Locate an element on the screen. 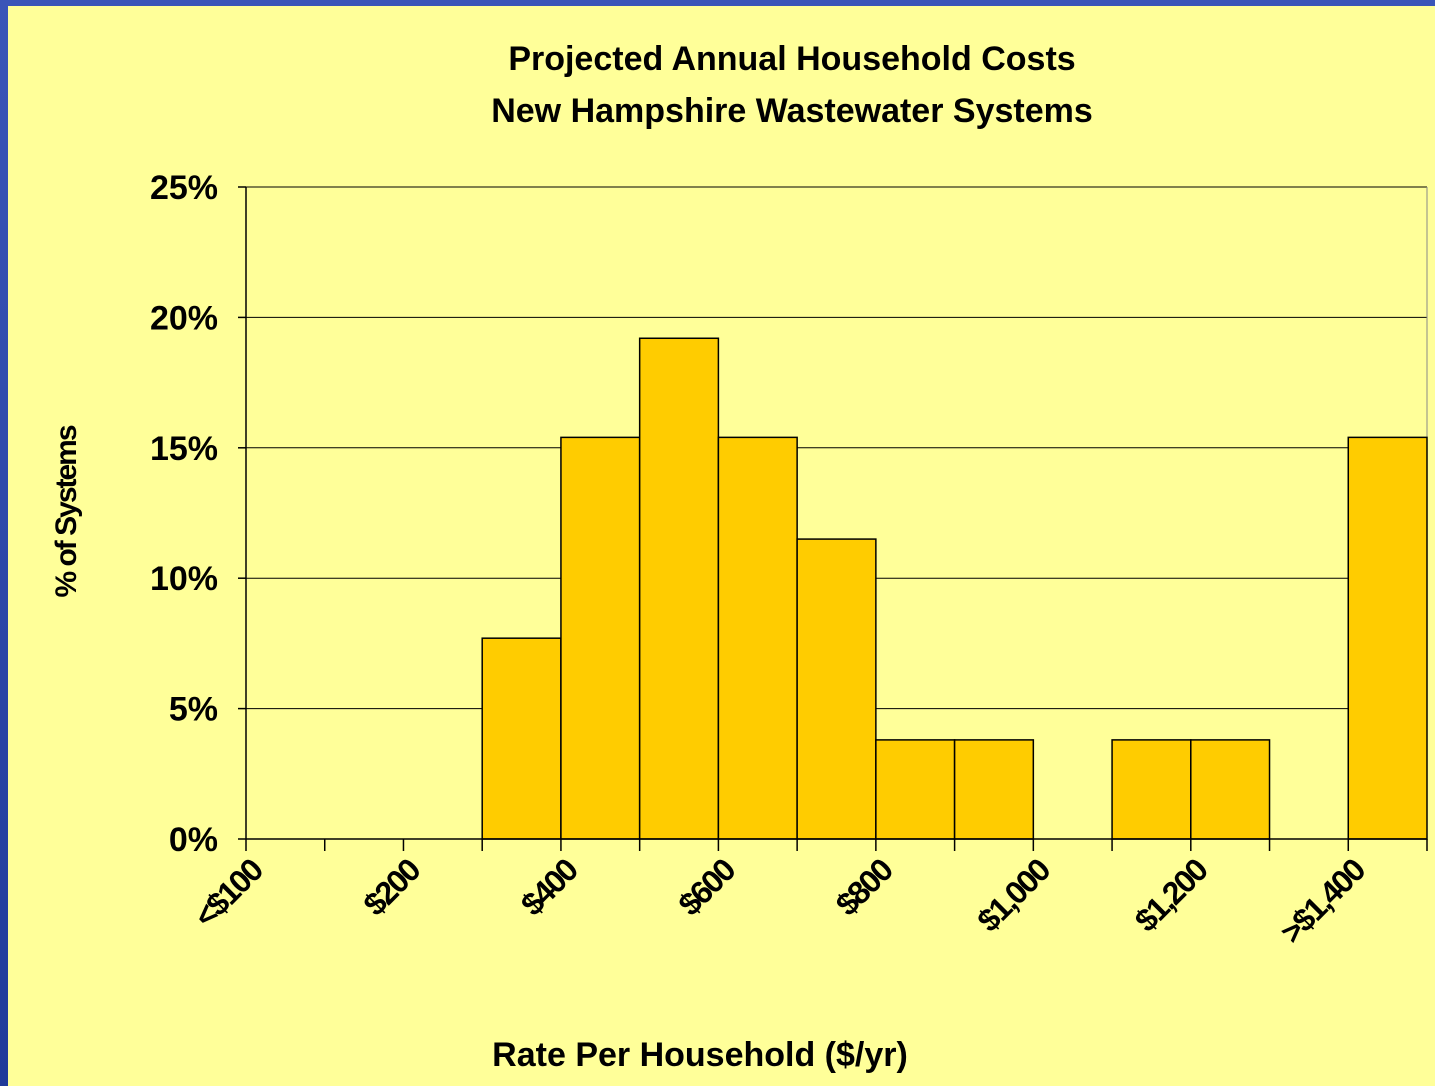 This screenshot has height=1086, width=1435. x-tick-label: $600 is located at coordinates (706, 887).